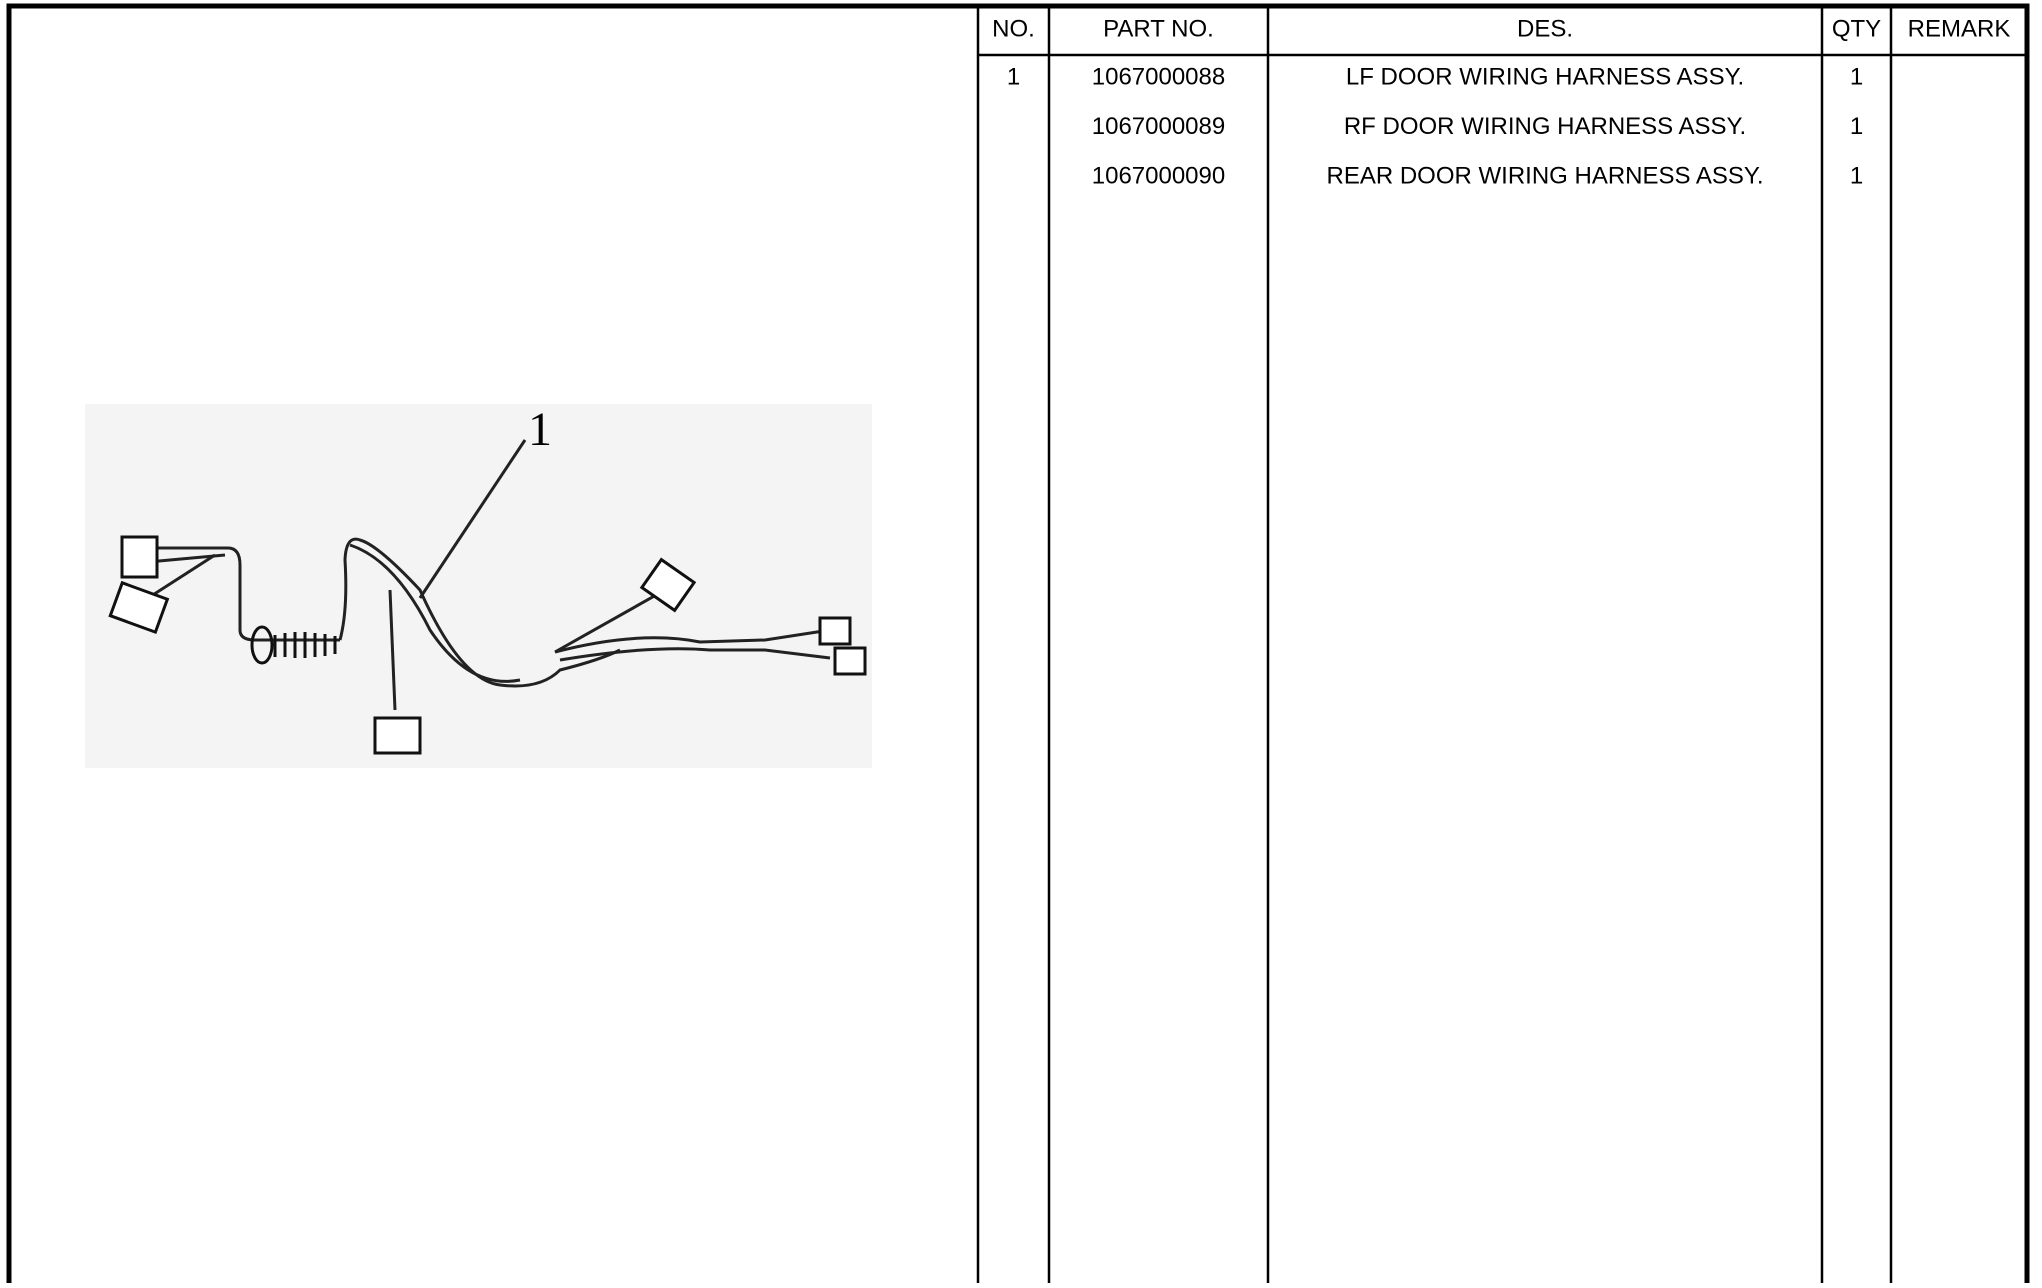 This screenshot has height=1288, width=2042. What do you see at coordinates (1545, 126) in the screenshot?
I see `table-cell: RF DOOR WIRING HARNESS ASSY.` at bounding box center [1545, 126].